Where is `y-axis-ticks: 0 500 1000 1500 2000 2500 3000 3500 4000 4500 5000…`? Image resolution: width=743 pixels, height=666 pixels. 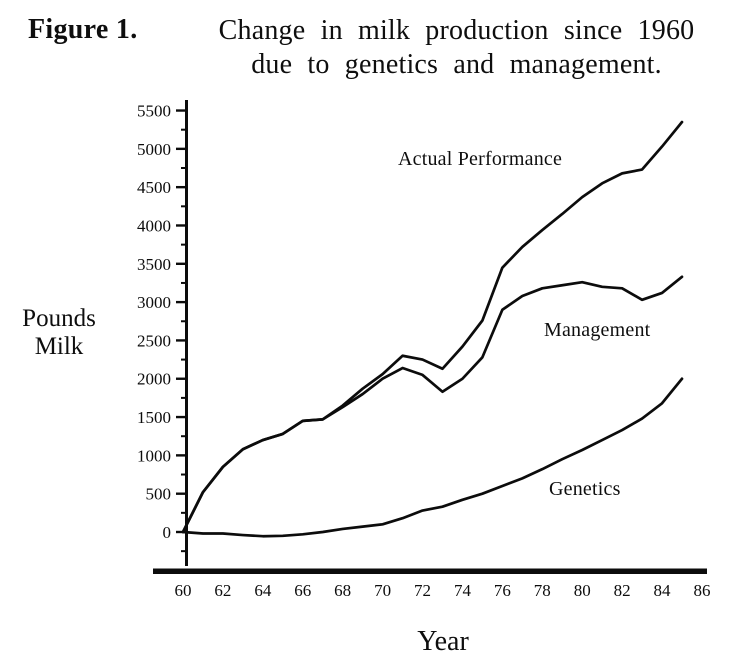
y-axis-ticks: 0 500 1000 1500 2000 2500 3000 3500 4000 4500 5000… is located at coordinates (162, 327).